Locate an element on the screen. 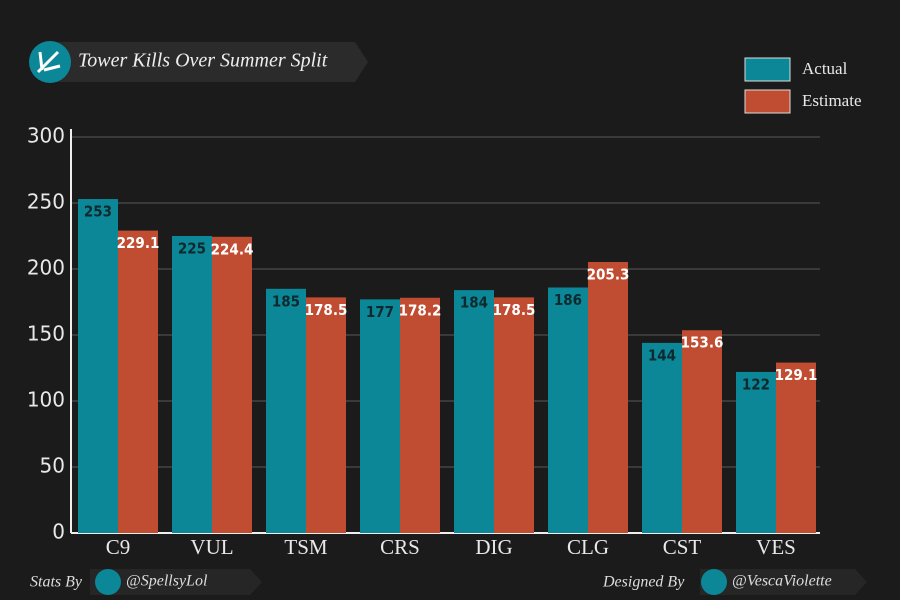  value-label: 185 is located at coordinates (286, 301).